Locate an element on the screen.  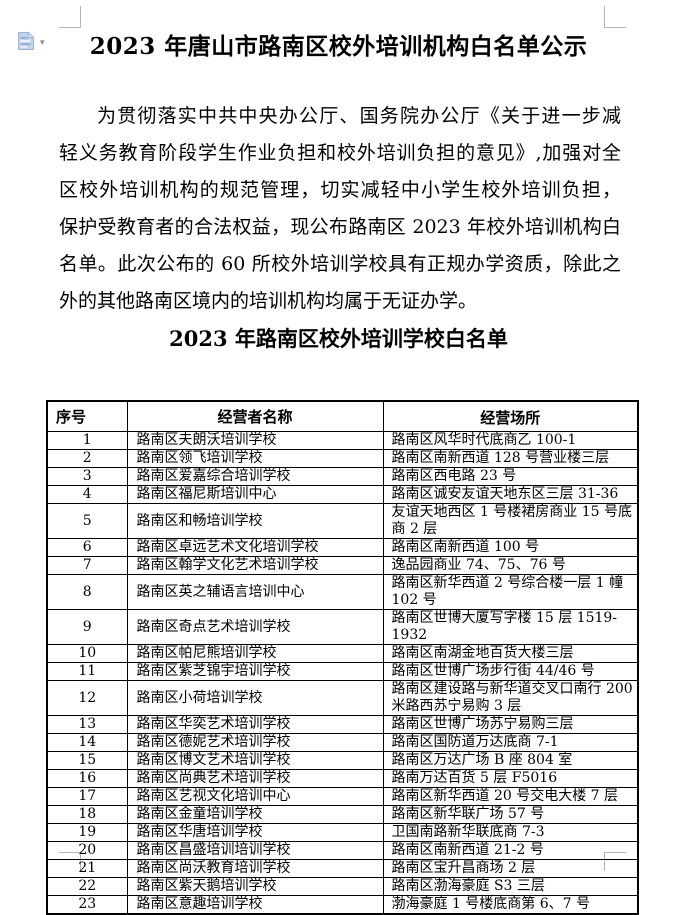
cell-serial-number: 9 is located at coordinates (87, 627).